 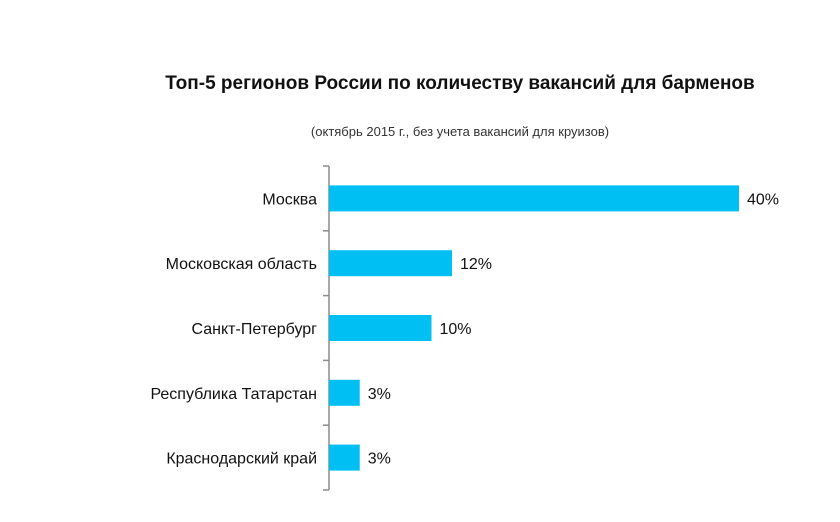 I want to click on category-label: Москва, so click(x=289, y=199).